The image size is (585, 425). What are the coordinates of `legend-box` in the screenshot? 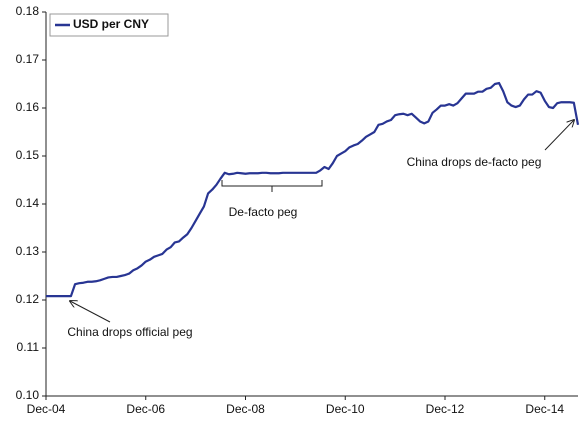 It's located at (109, 25).